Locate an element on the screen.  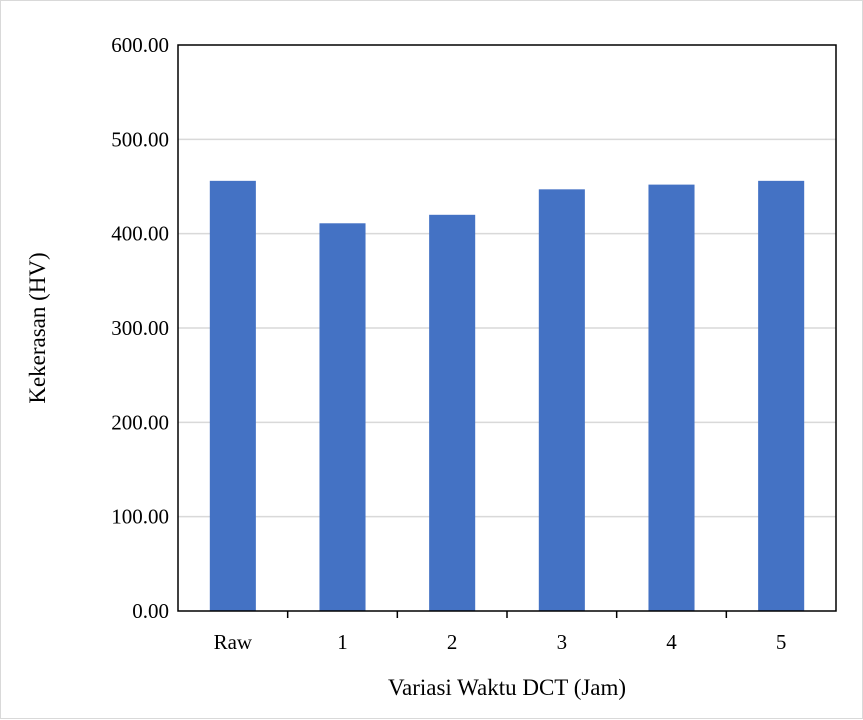
x-axis-ticks: Raw 1 2 3 4 5 is located at coordinates (500, 632).